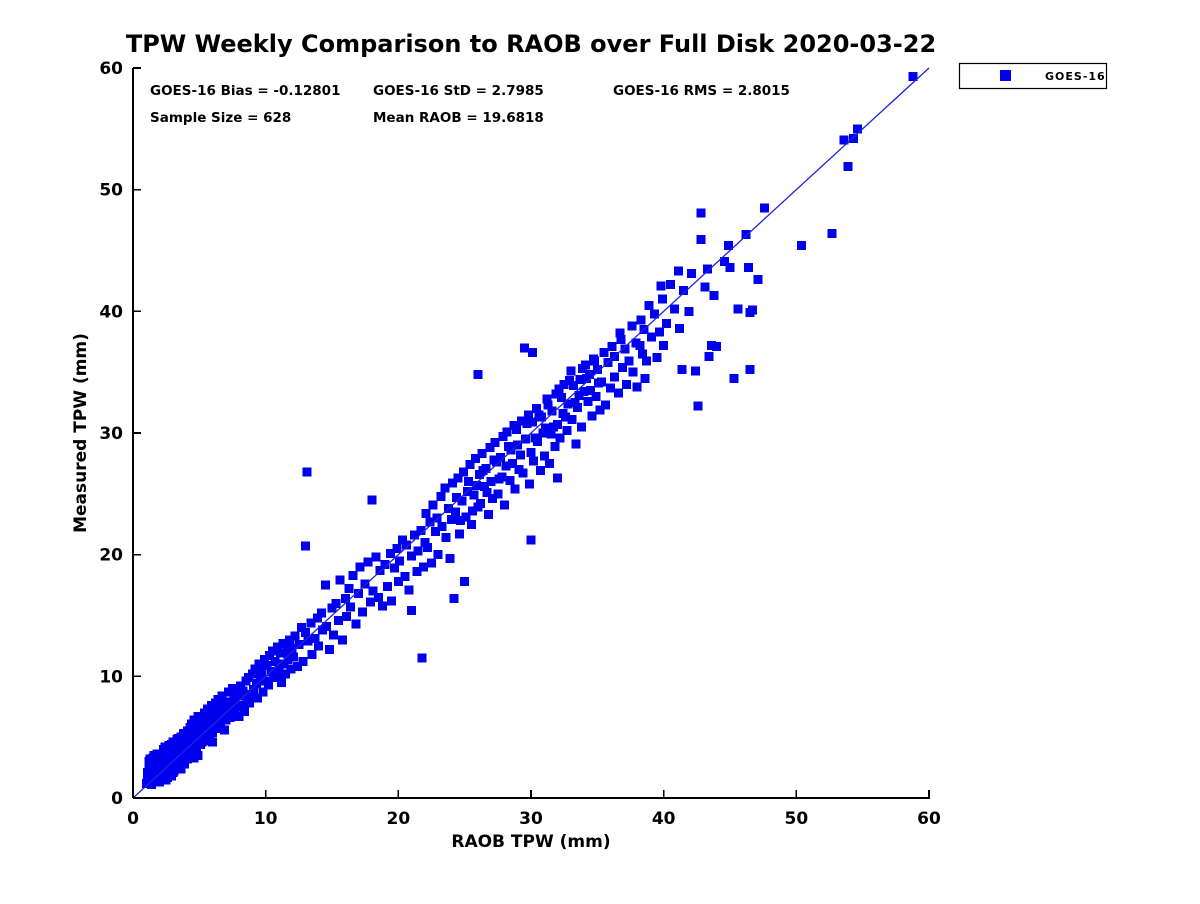  What do you see at coordinates (117, 799) in the screenshot?
I see `y-tick-label: 0` at bounding box center [117, 799].